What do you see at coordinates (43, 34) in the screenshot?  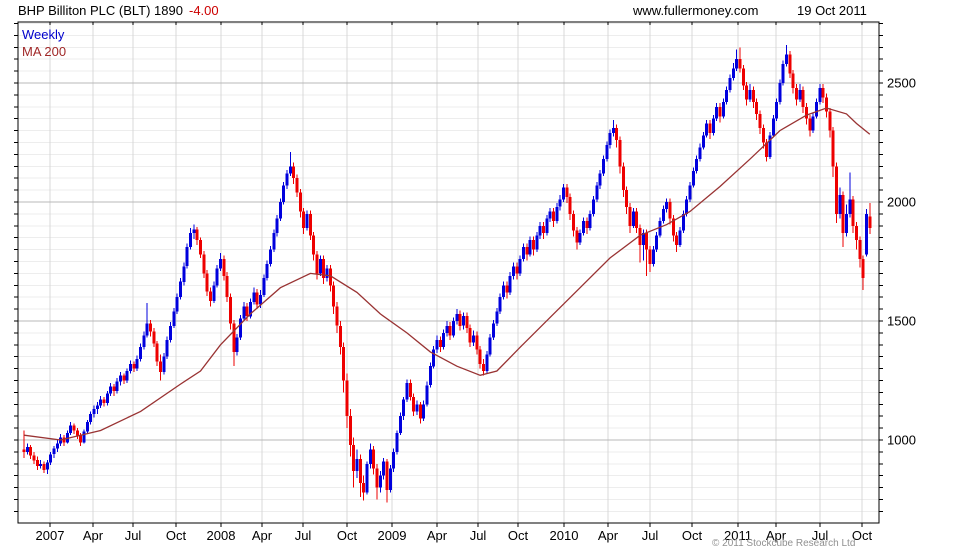 I see `legend-weekly: Weekly` at bounding box center [43, 34].